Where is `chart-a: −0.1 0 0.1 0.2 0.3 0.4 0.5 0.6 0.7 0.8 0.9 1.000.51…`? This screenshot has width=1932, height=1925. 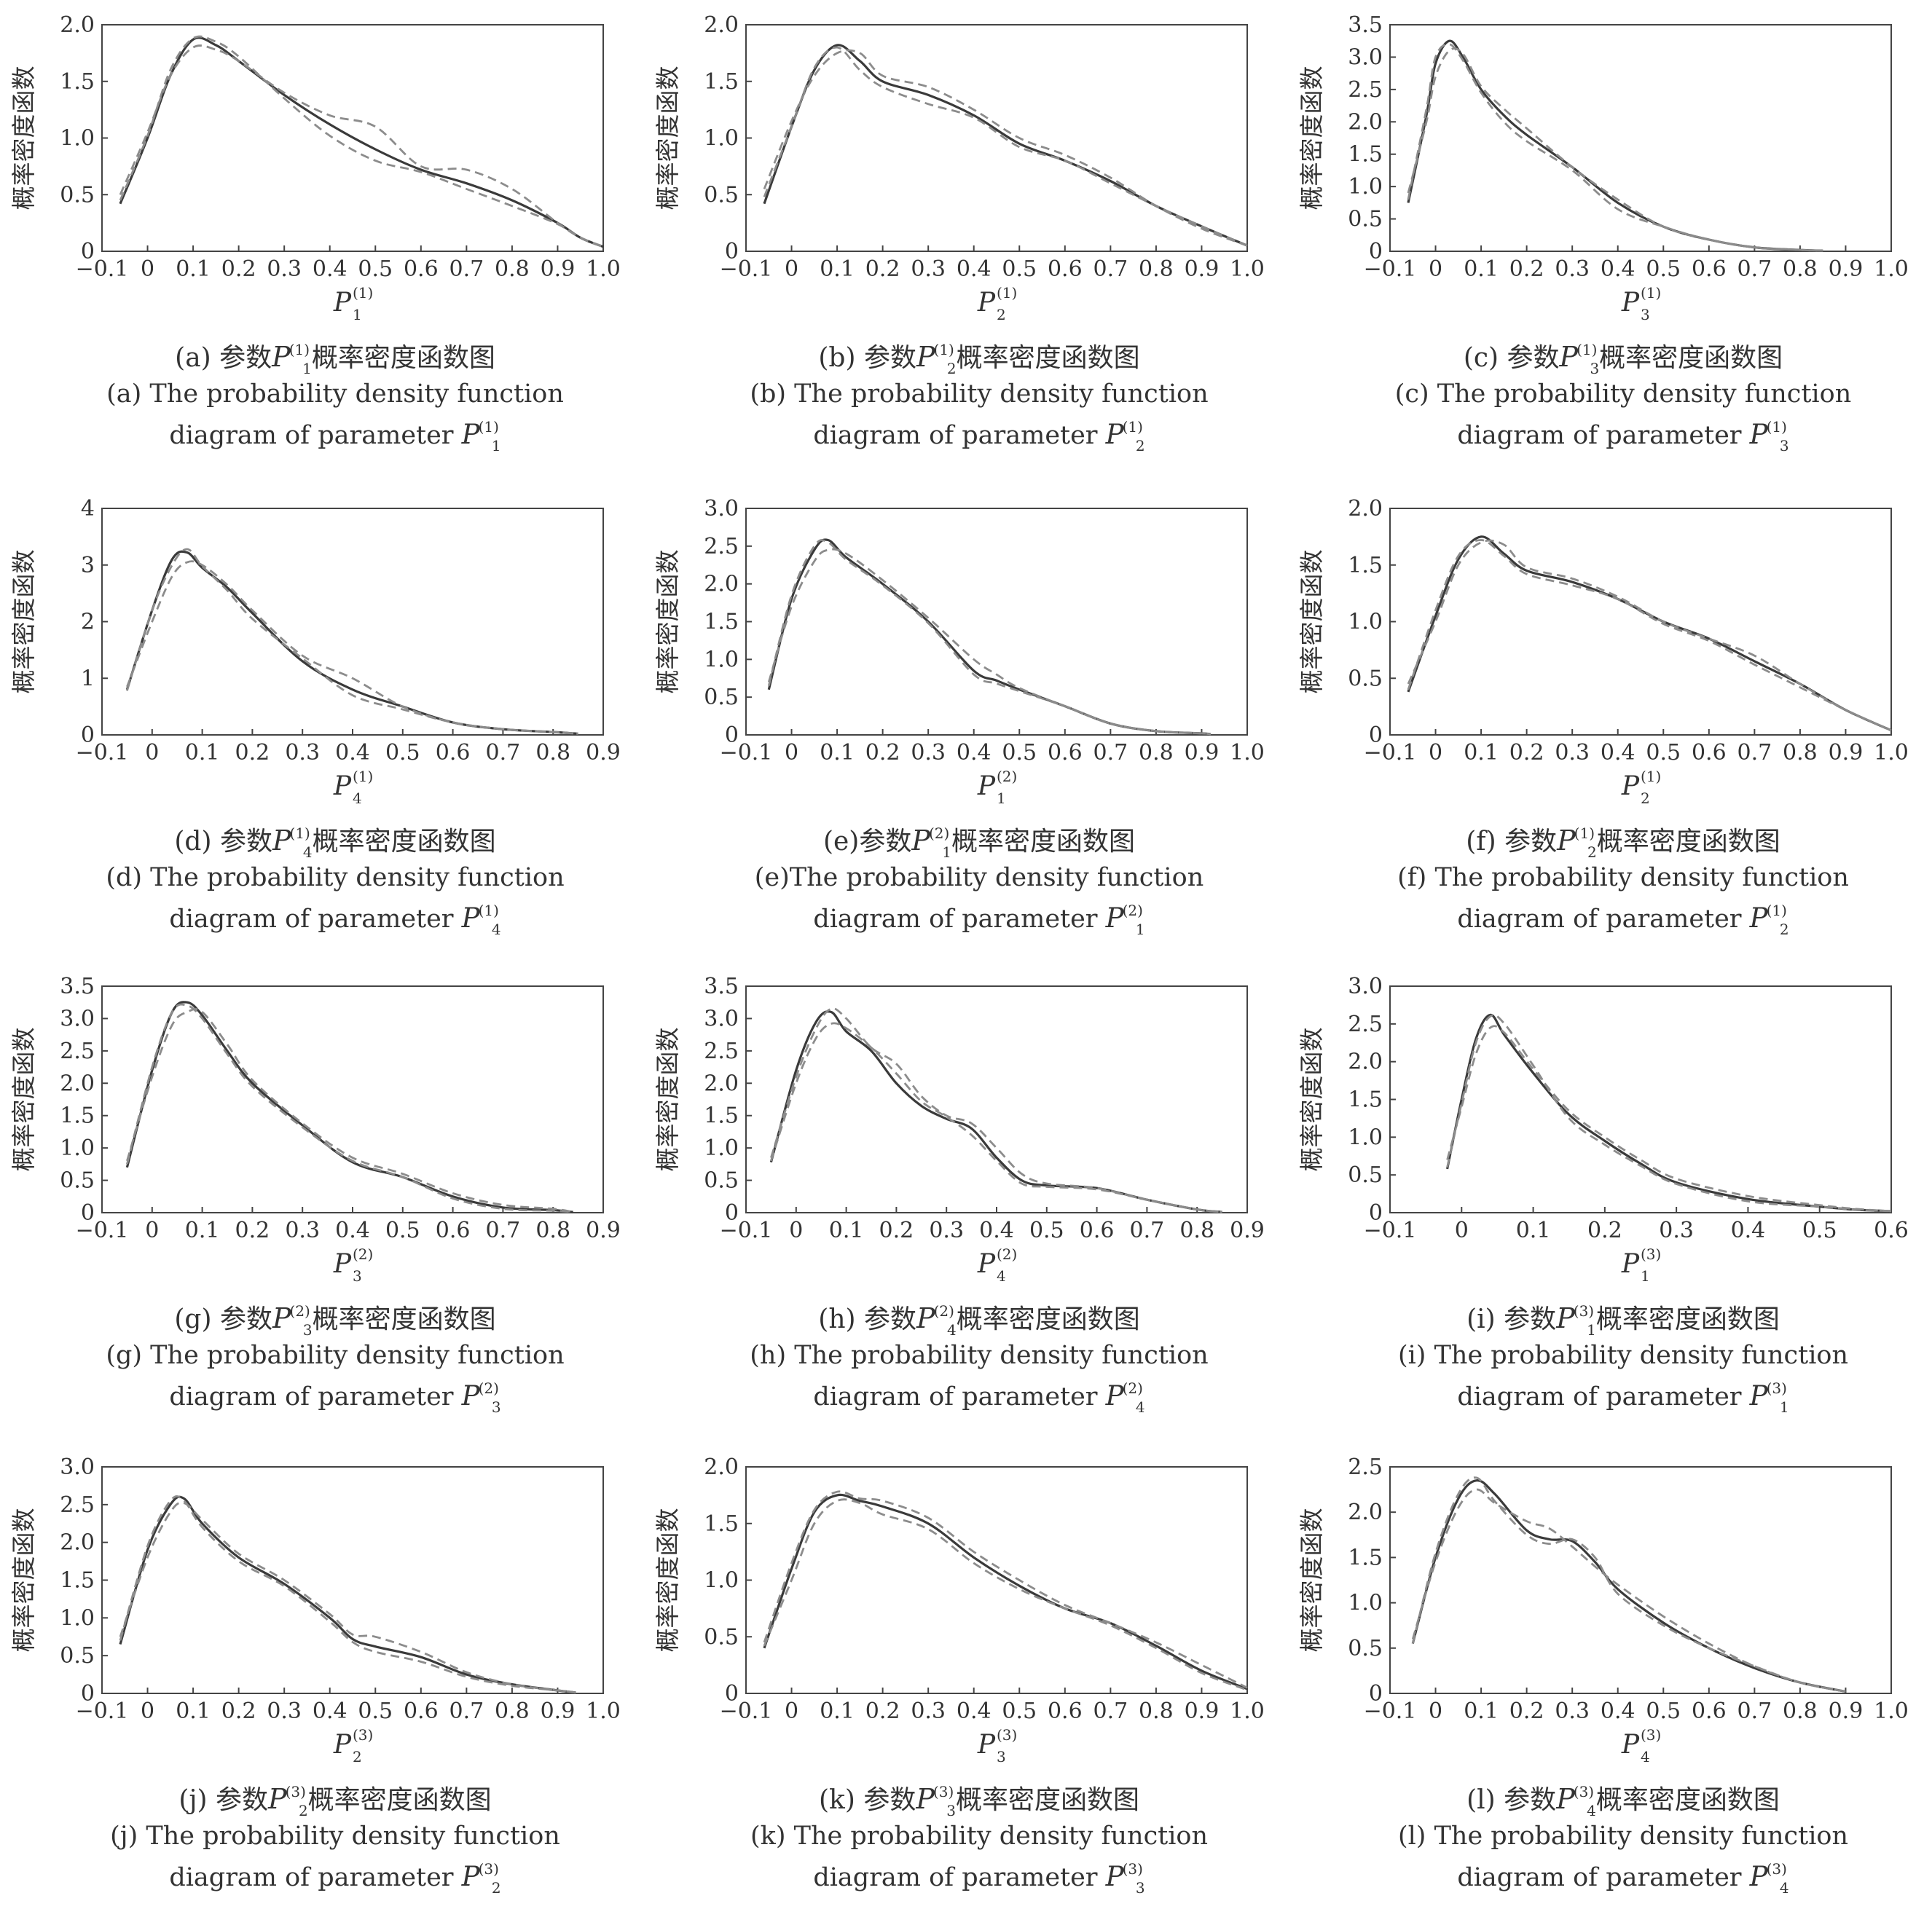 chart-a: −0.1 0 0.1 0.2 0.3 0.4 0.5 0.6 0.7 0.8 0.9 1.000.51… is located at coordinates (315, 167).